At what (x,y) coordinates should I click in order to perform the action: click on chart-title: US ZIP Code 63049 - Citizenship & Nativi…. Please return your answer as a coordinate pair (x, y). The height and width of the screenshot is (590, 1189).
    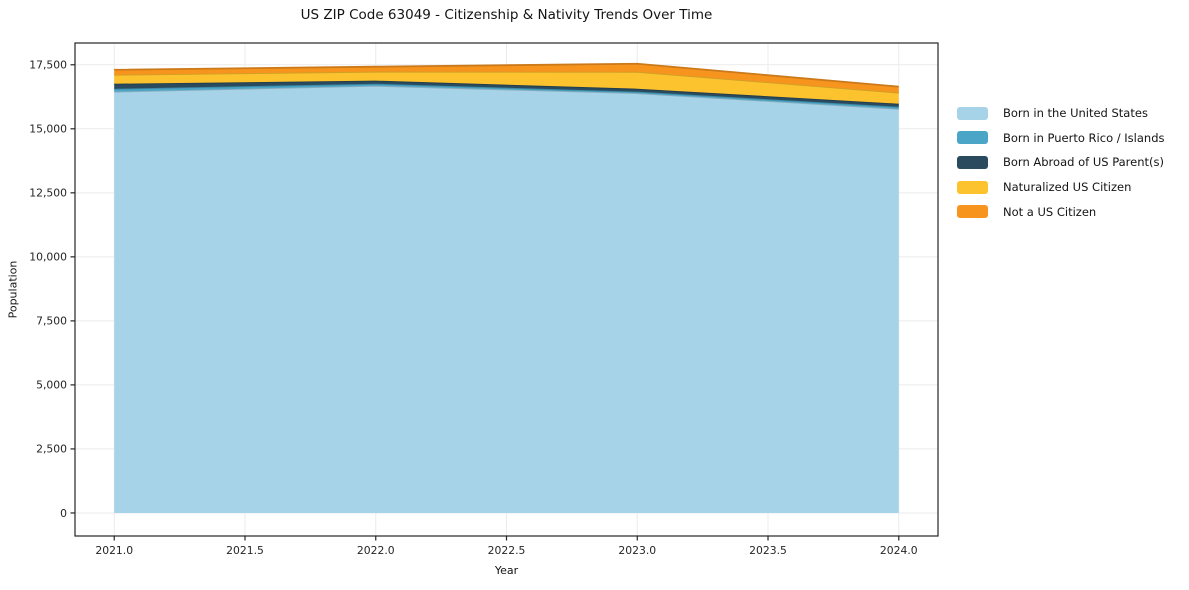
    Looking at the image, I should click on (506, 15).